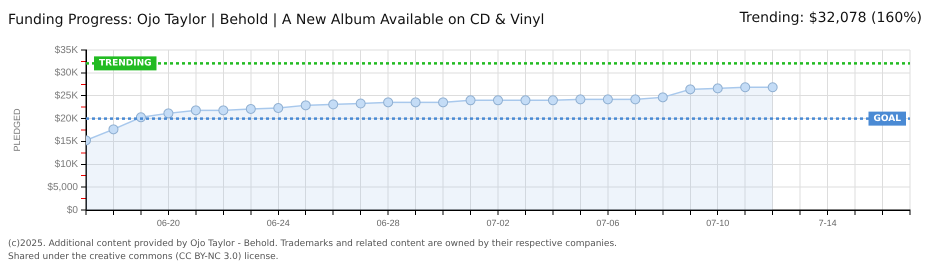 The height and width of the screenshot is (270, 940). What do you see at coordinates (66, 50) in the screenshot?
I see `y-tick-label: $35K` at bounding box center [66, 50].